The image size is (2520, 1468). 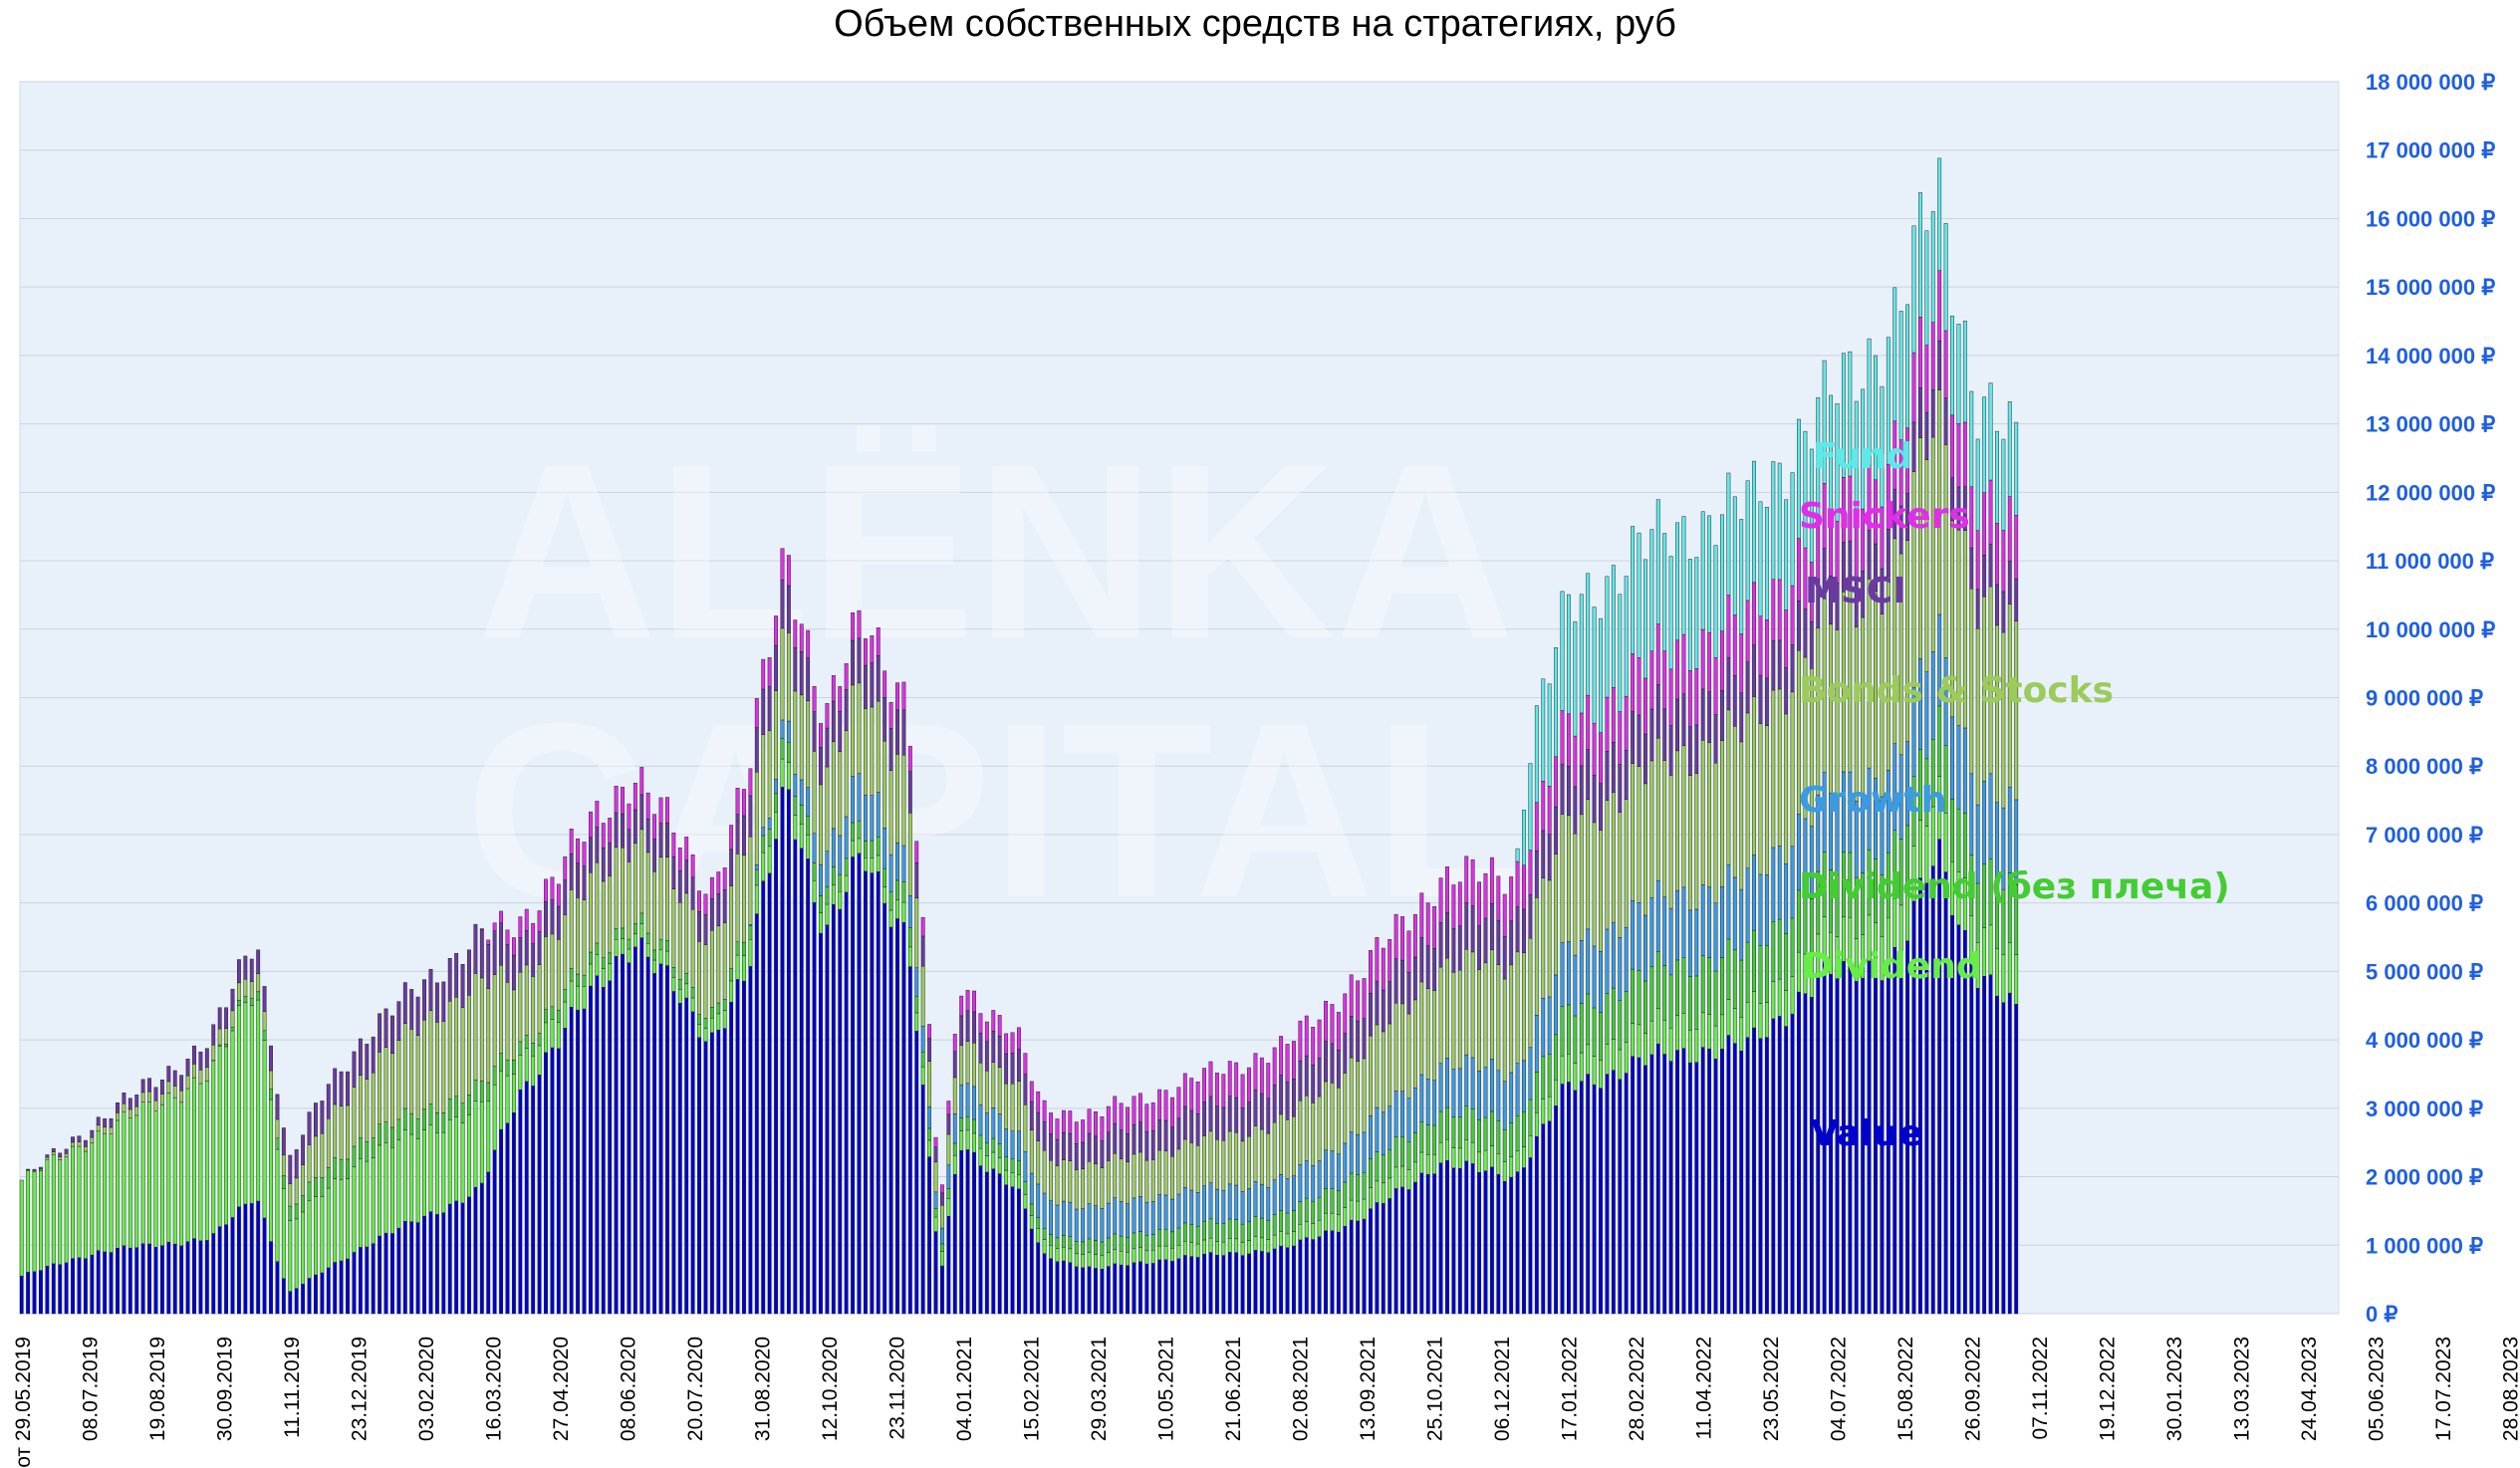 I want to click on y-tick-label: 5 000 000 ₽, so click(x=2424, y=972).